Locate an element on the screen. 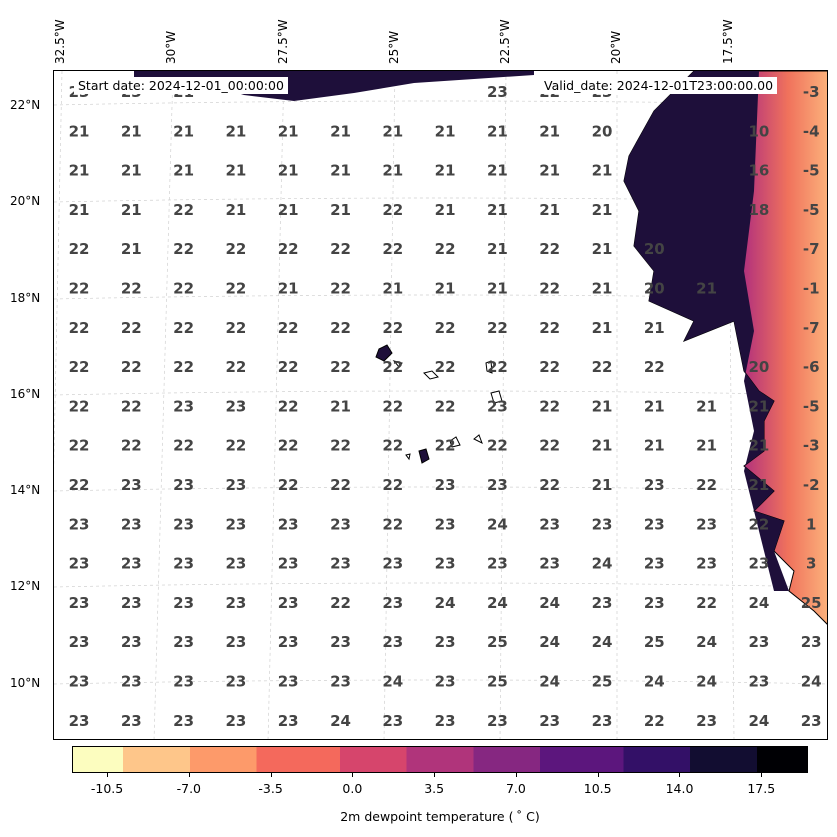  grid-value: 3 is located at coordinates (811, 564).